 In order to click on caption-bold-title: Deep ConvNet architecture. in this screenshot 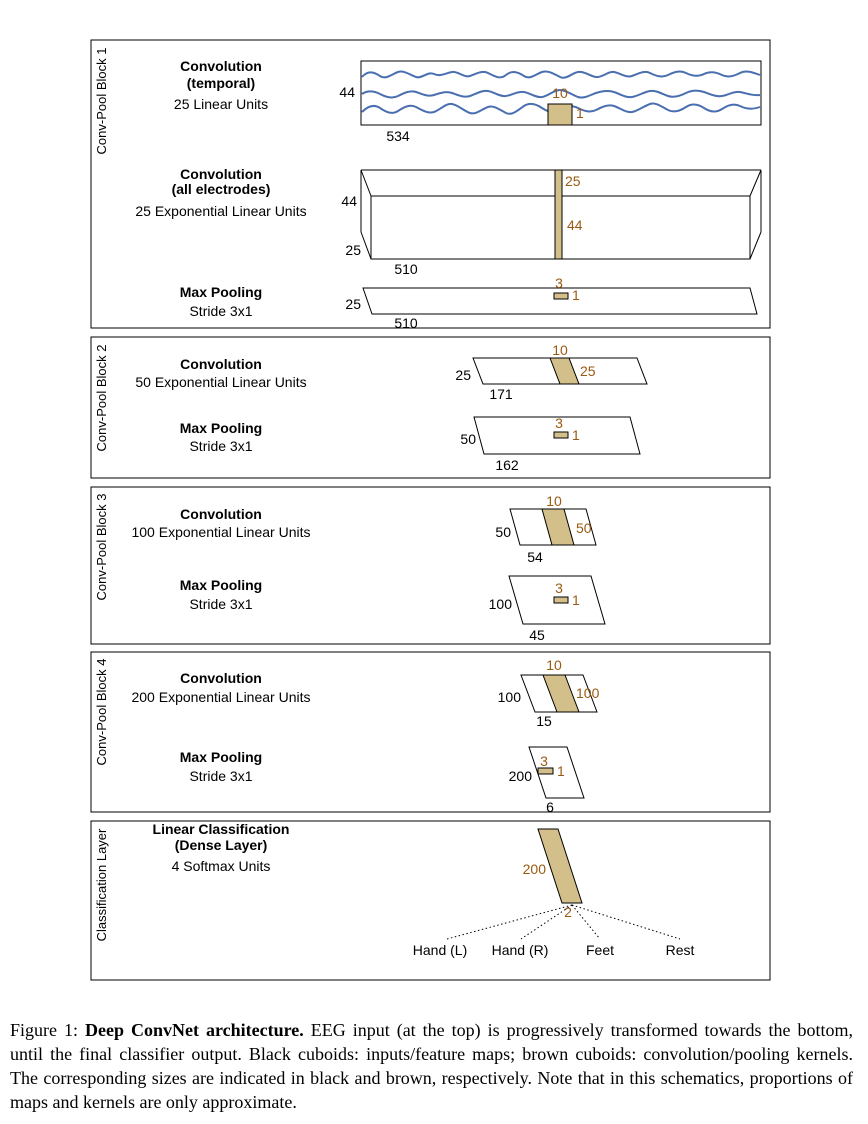, I will do `click(194, 1030)`.